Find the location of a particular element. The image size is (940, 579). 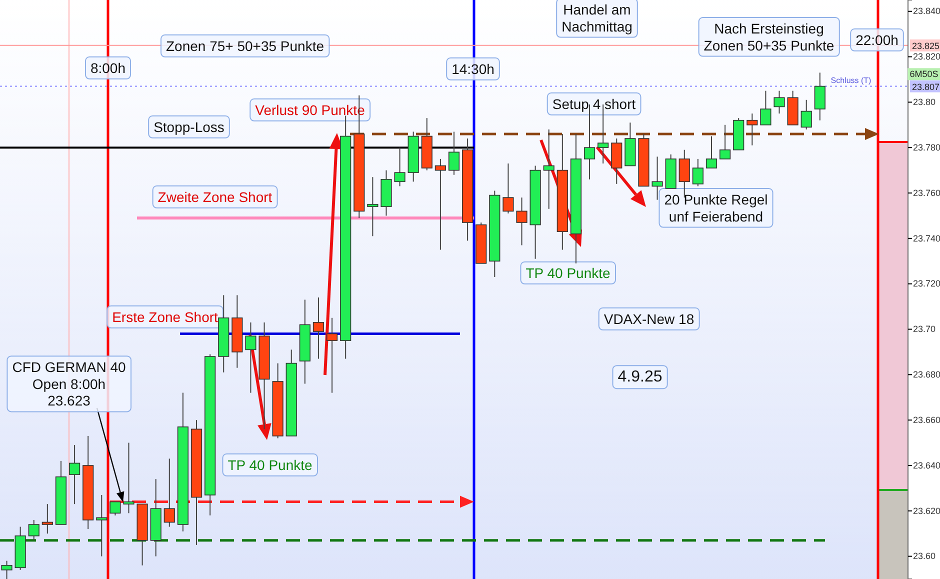

annotation: VDAX-New 18 is located at coordinates (649, 318).